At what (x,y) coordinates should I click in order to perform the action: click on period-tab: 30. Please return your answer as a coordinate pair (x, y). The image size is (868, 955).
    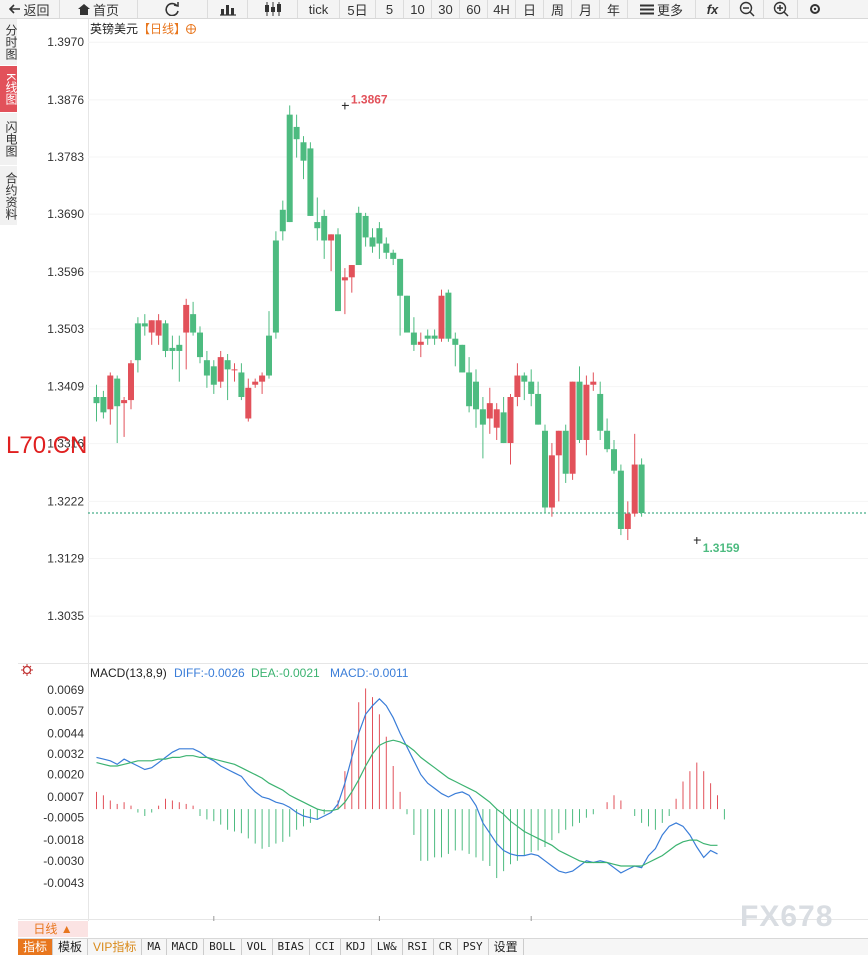
    Looking at the image, I should click on (446, 9).